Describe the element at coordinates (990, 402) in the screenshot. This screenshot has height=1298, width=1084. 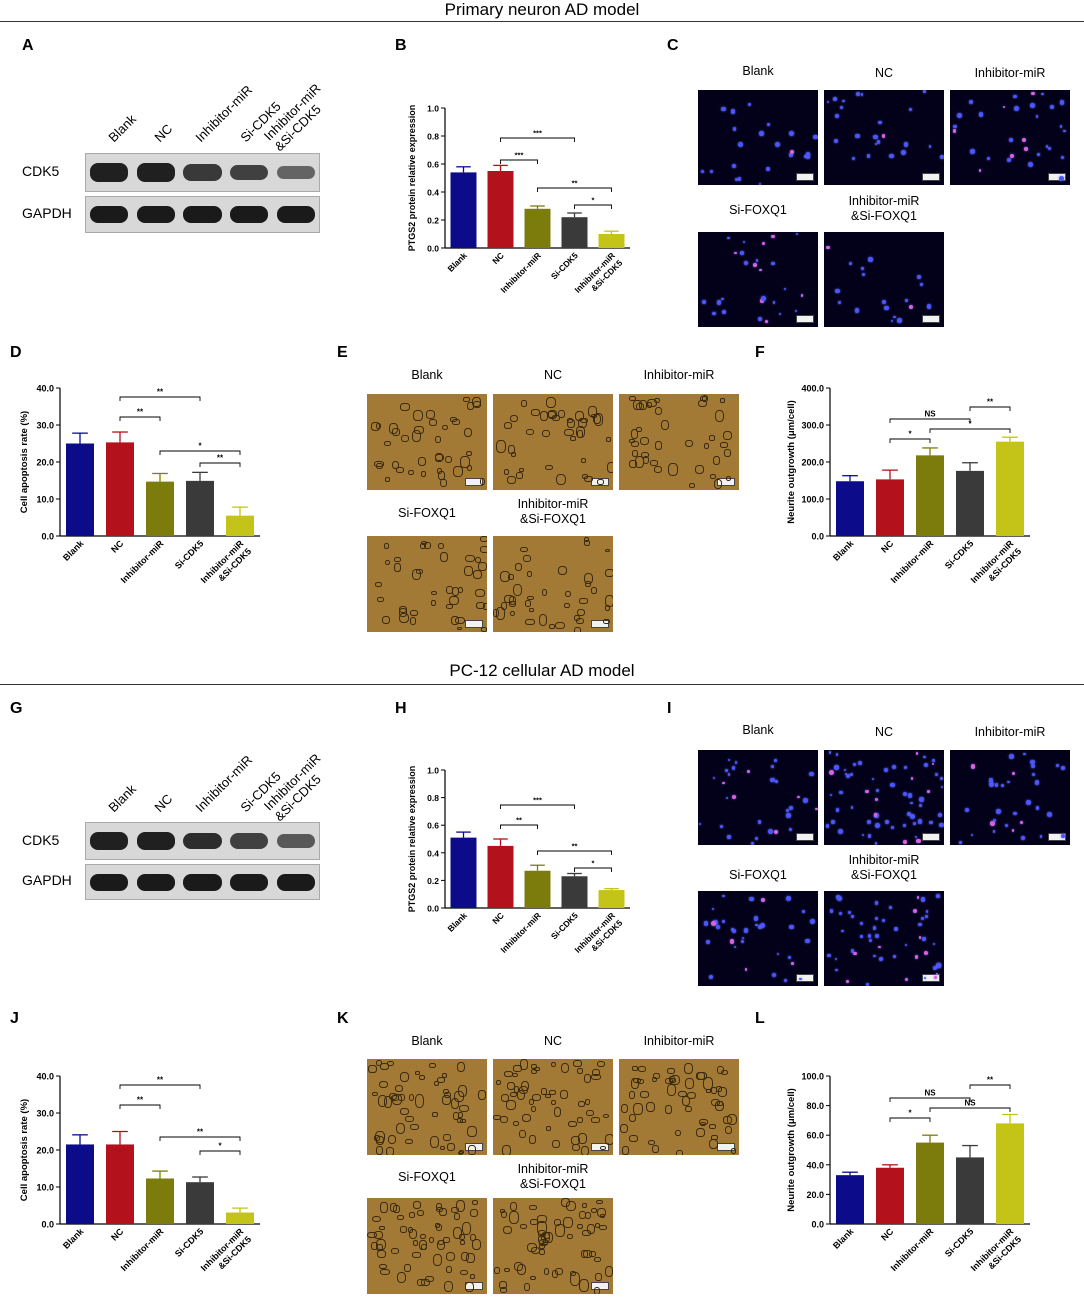
I see `significance-label: **` at that location.